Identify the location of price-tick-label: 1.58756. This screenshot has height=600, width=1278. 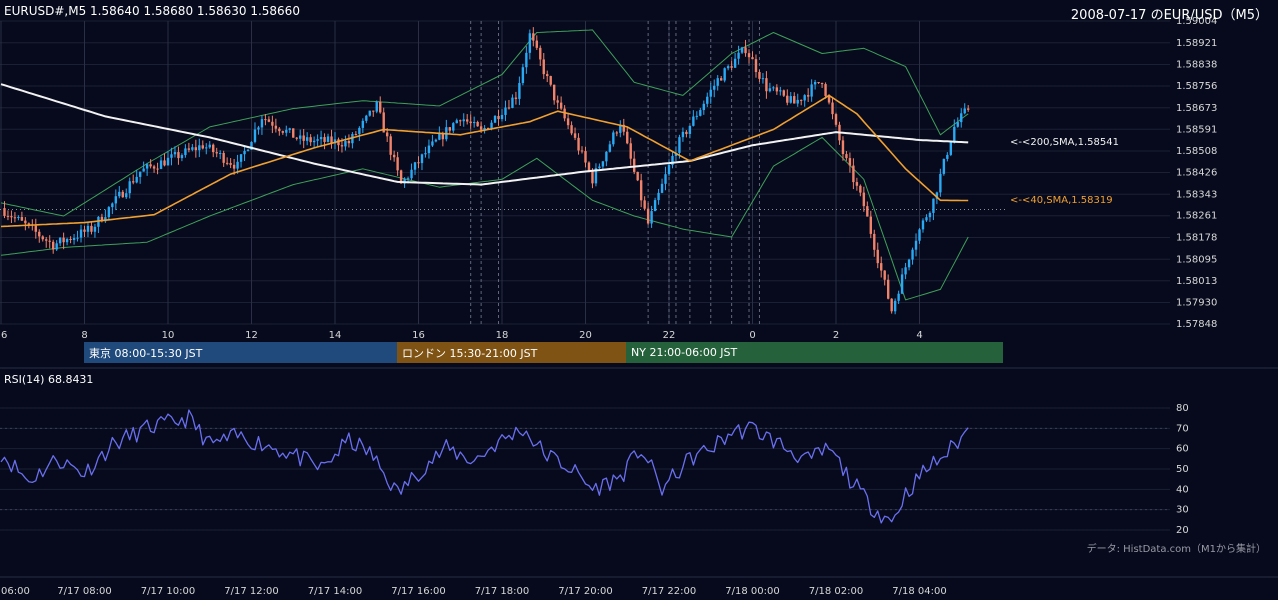
(1196, 86).